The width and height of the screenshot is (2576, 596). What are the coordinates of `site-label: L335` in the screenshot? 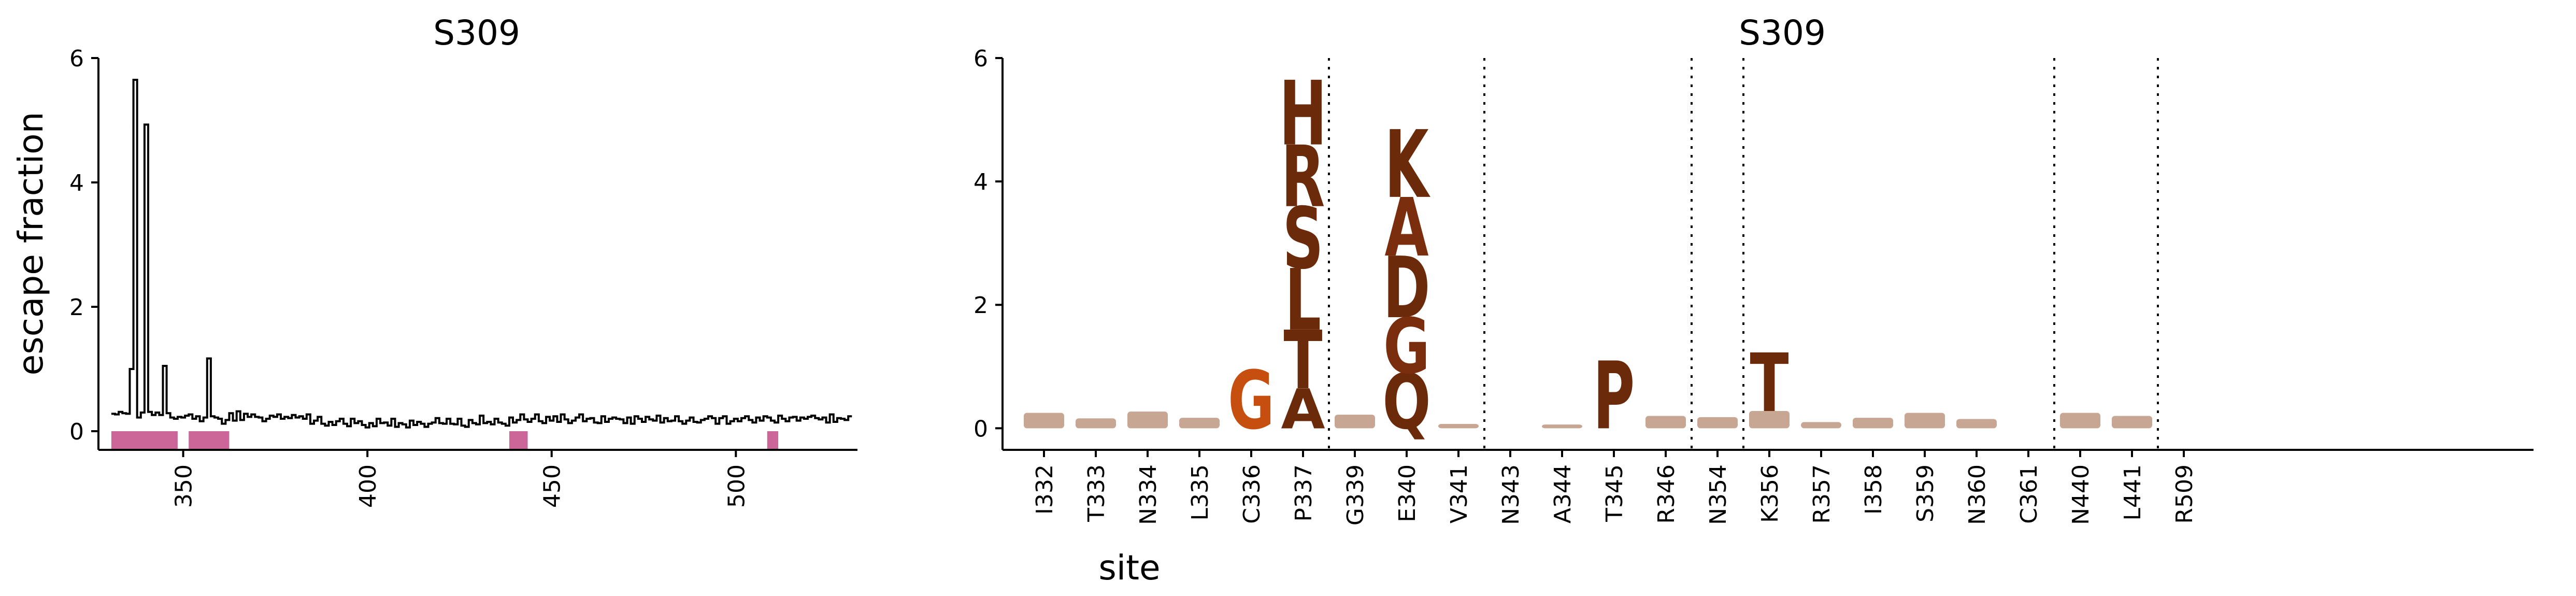 It's located at (1200, 493).